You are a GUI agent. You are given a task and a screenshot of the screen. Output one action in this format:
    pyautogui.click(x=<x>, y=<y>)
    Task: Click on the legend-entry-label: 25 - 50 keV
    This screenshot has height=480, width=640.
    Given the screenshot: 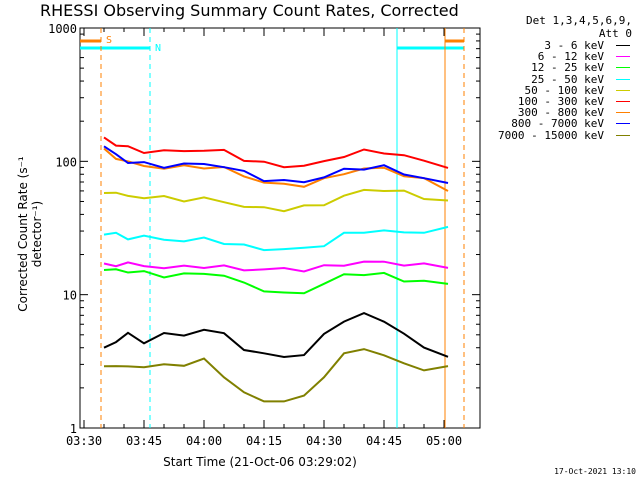 What is the action you would take?
    pyautogui.click(x=567, y=79)
    